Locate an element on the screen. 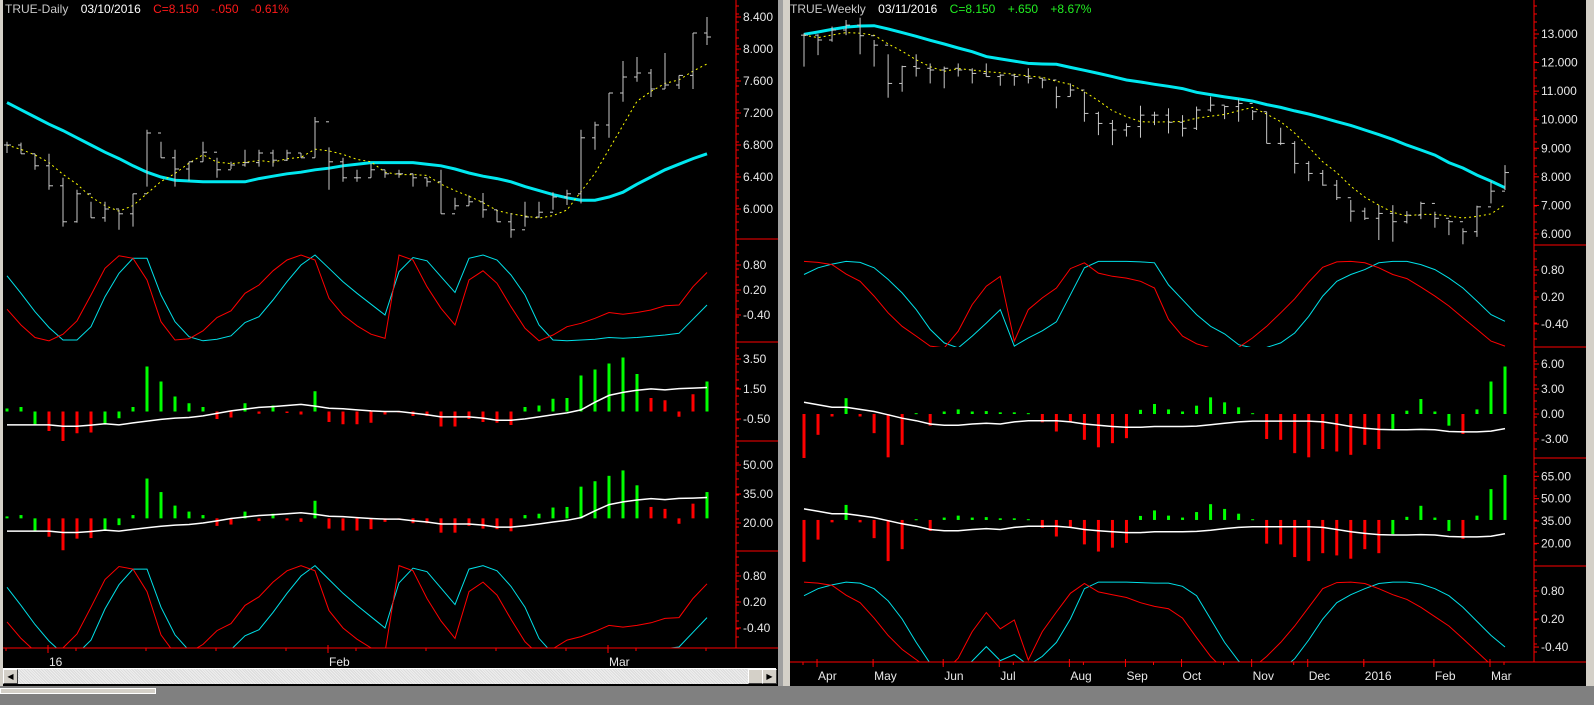 The width and height of the screenshot is (1594, 705). hist1-tick-label: 3.00 is located at coordinates (1553, 389).